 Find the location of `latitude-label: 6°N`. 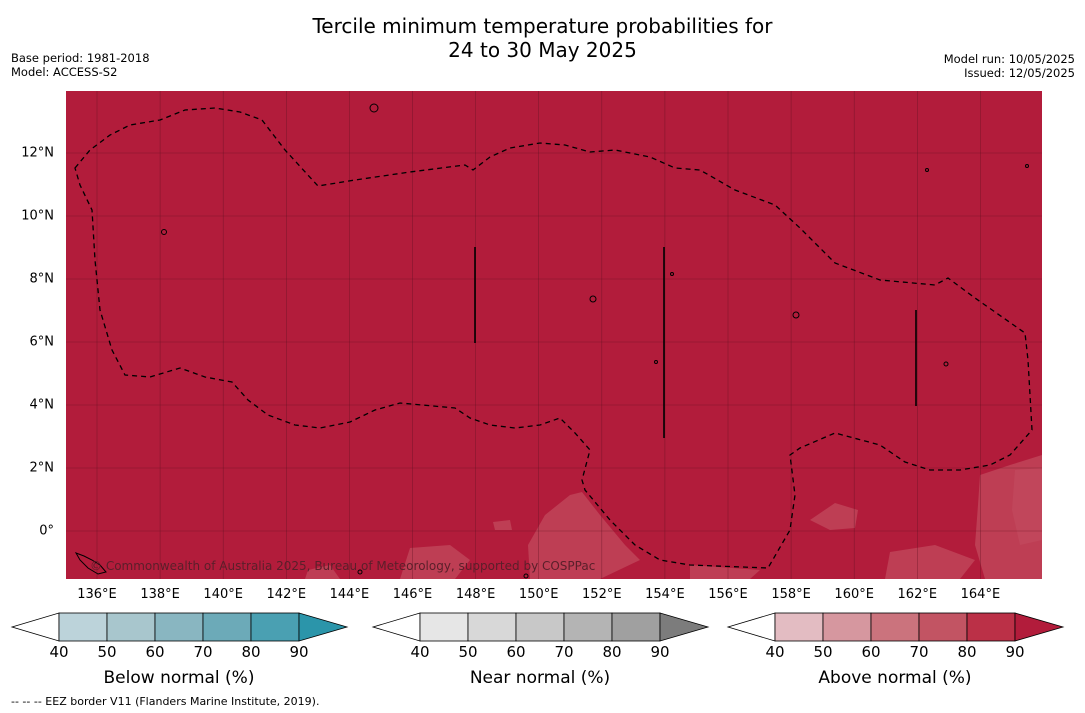

latitude-label: 6°N is located at coordinates (42, 342).